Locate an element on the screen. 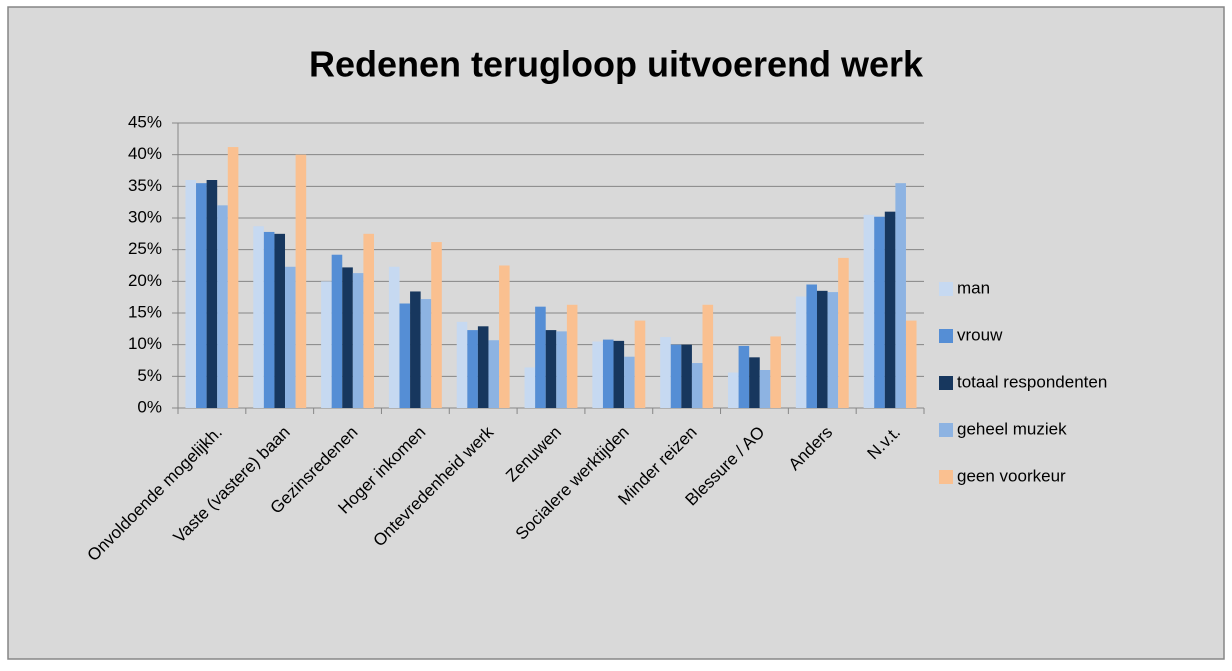  legend-label: totaal respondenten is located at coordinates (1032, 381).